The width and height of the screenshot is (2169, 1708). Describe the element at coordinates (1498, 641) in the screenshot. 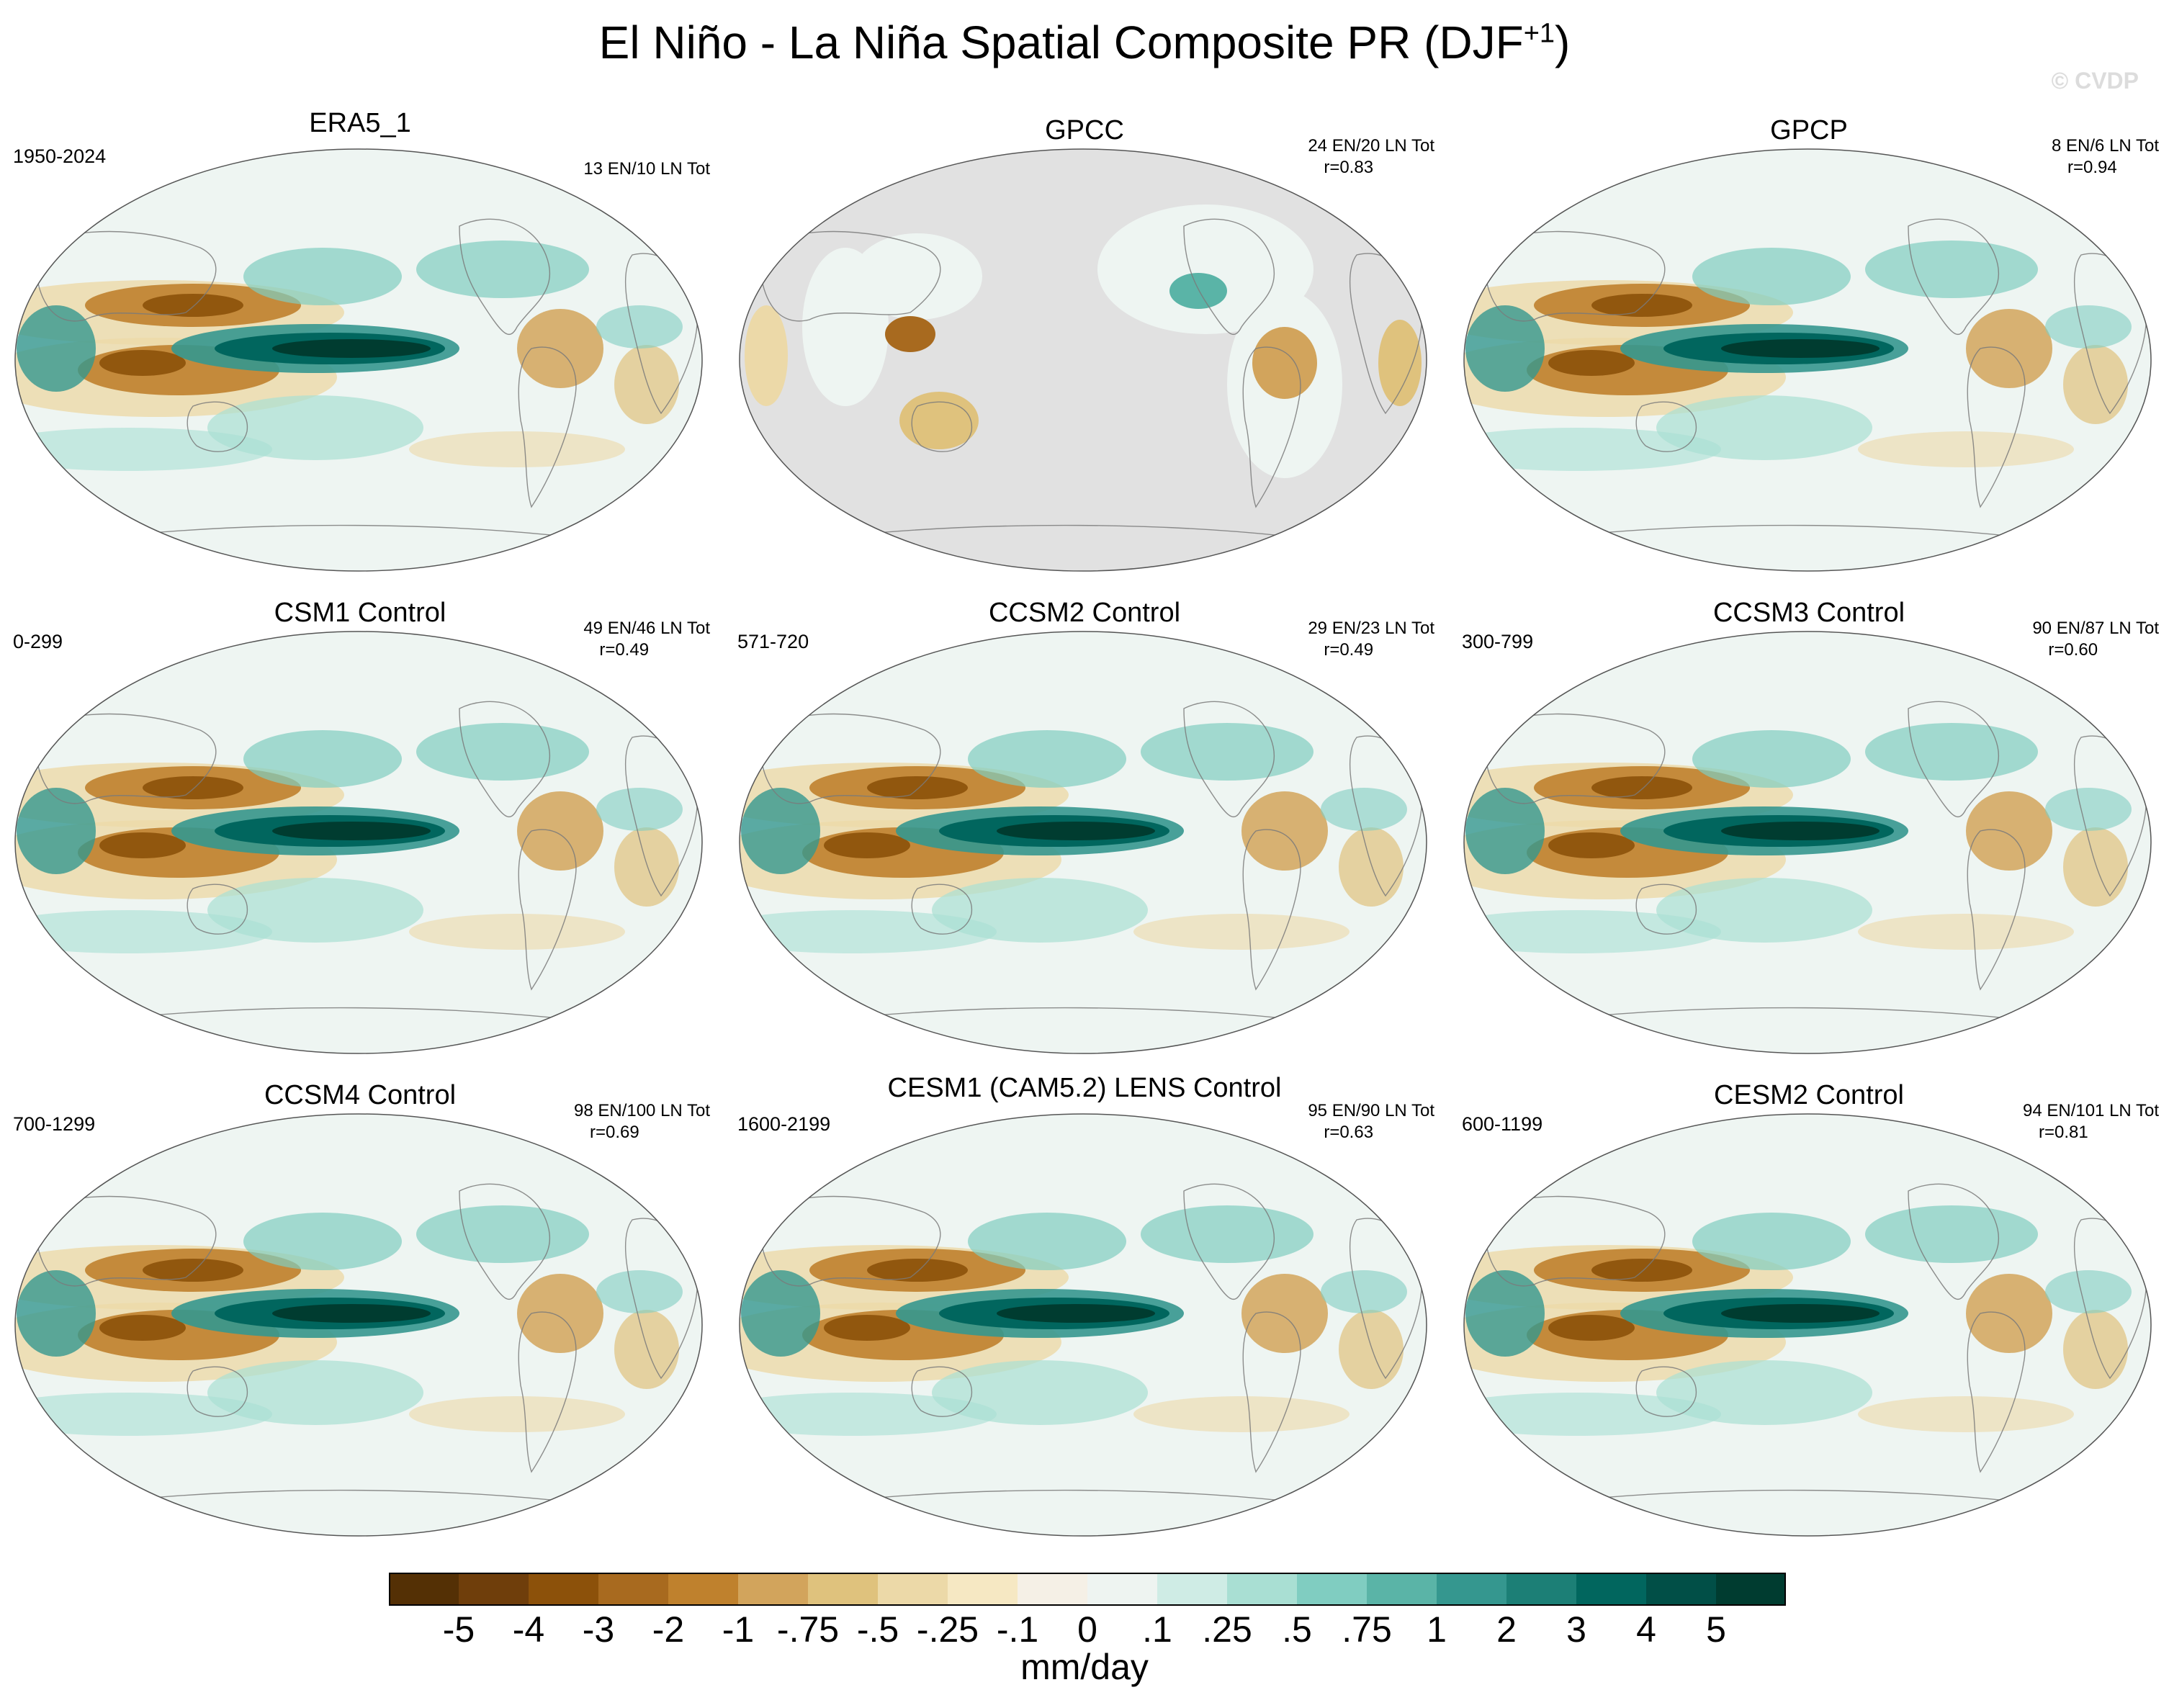

I see `panel-period: 300-799` at that location.